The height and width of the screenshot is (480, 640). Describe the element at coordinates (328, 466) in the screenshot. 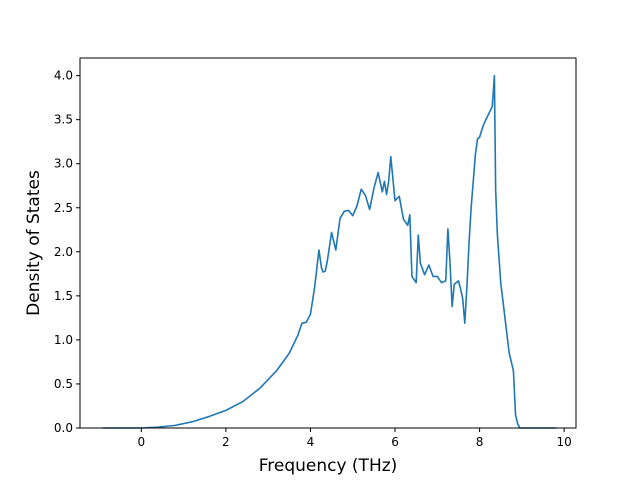

I see `x-axis-label: Frequency (THz)` at that location.